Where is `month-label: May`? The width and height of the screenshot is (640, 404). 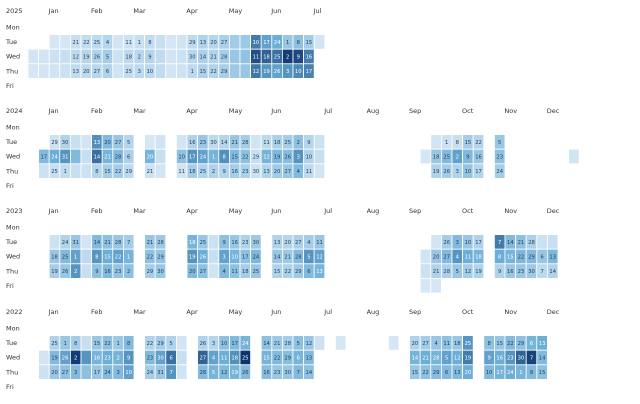 month-label: May is located at coordinates (236, 11).